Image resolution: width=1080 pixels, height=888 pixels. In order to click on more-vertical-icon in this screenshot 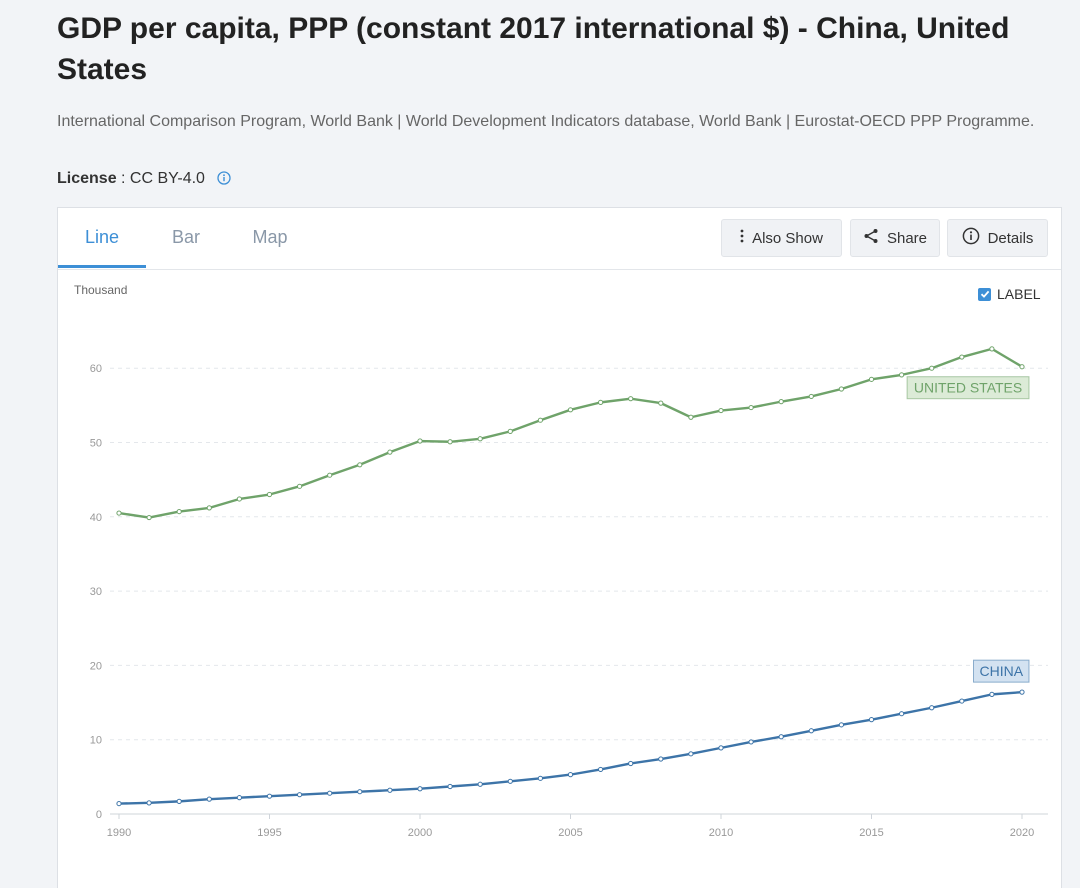, I will do `click(742, 238)`.